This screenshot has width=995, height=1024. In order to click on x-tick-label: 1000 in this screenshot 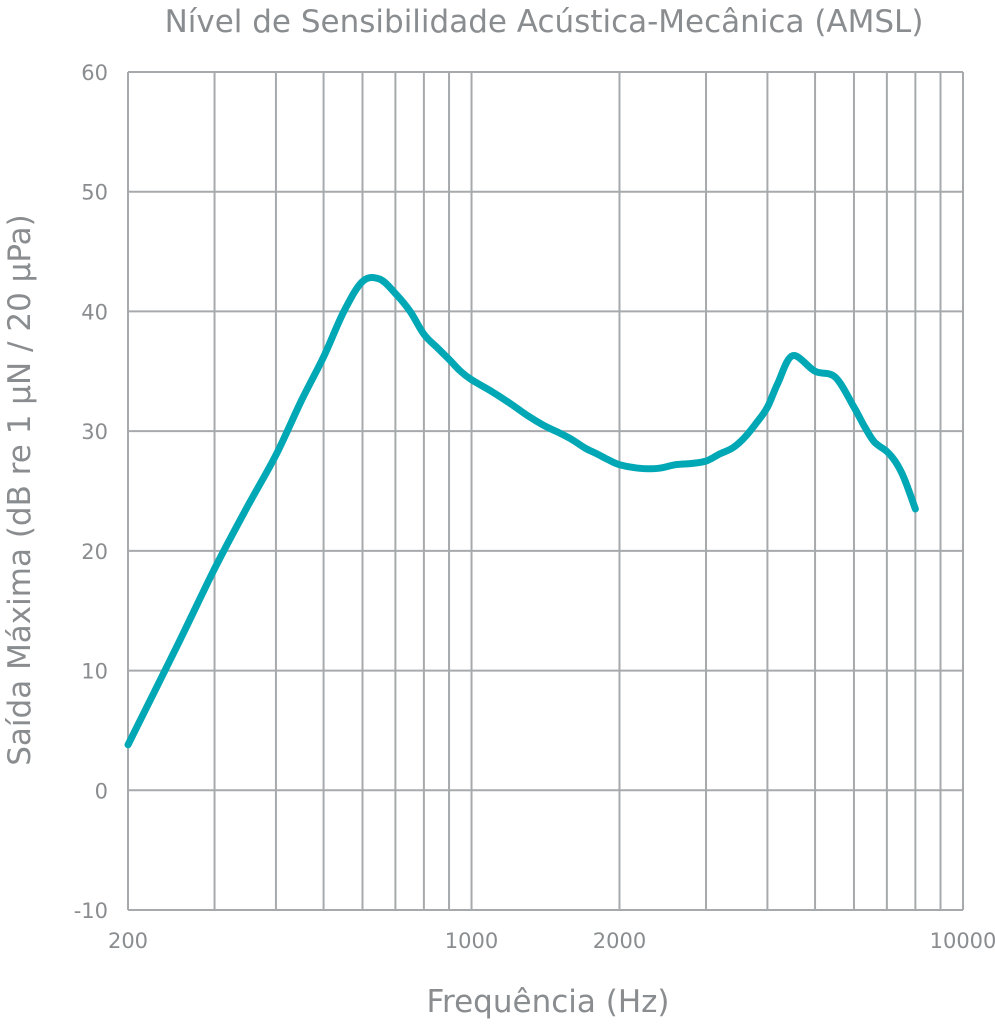, I will do `click(471, 941)`.